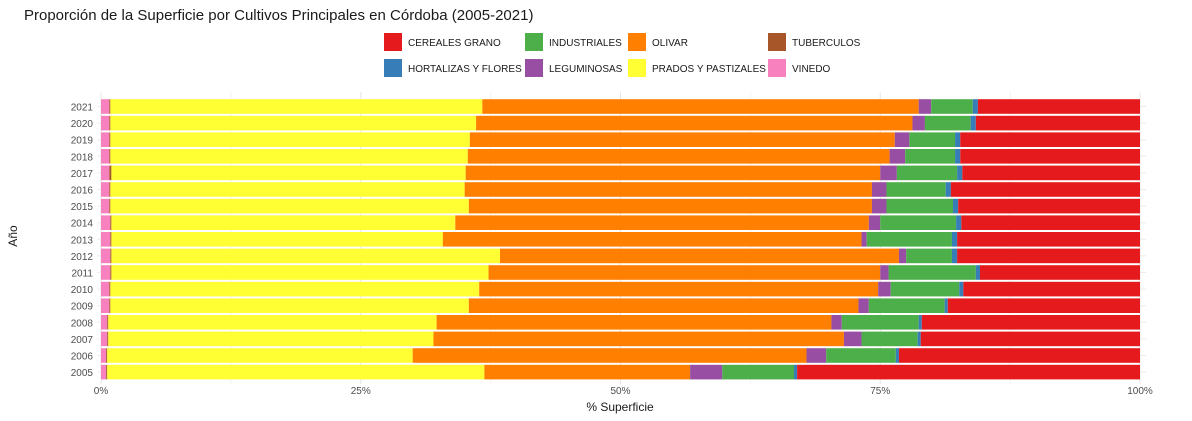 The width and height of the screenshot is (1192, 421). What do you see at coordinates (574, 68) in the screenshot?
I see `legend-item: LEGUMINOSAS` at bounding box center [574, 68].